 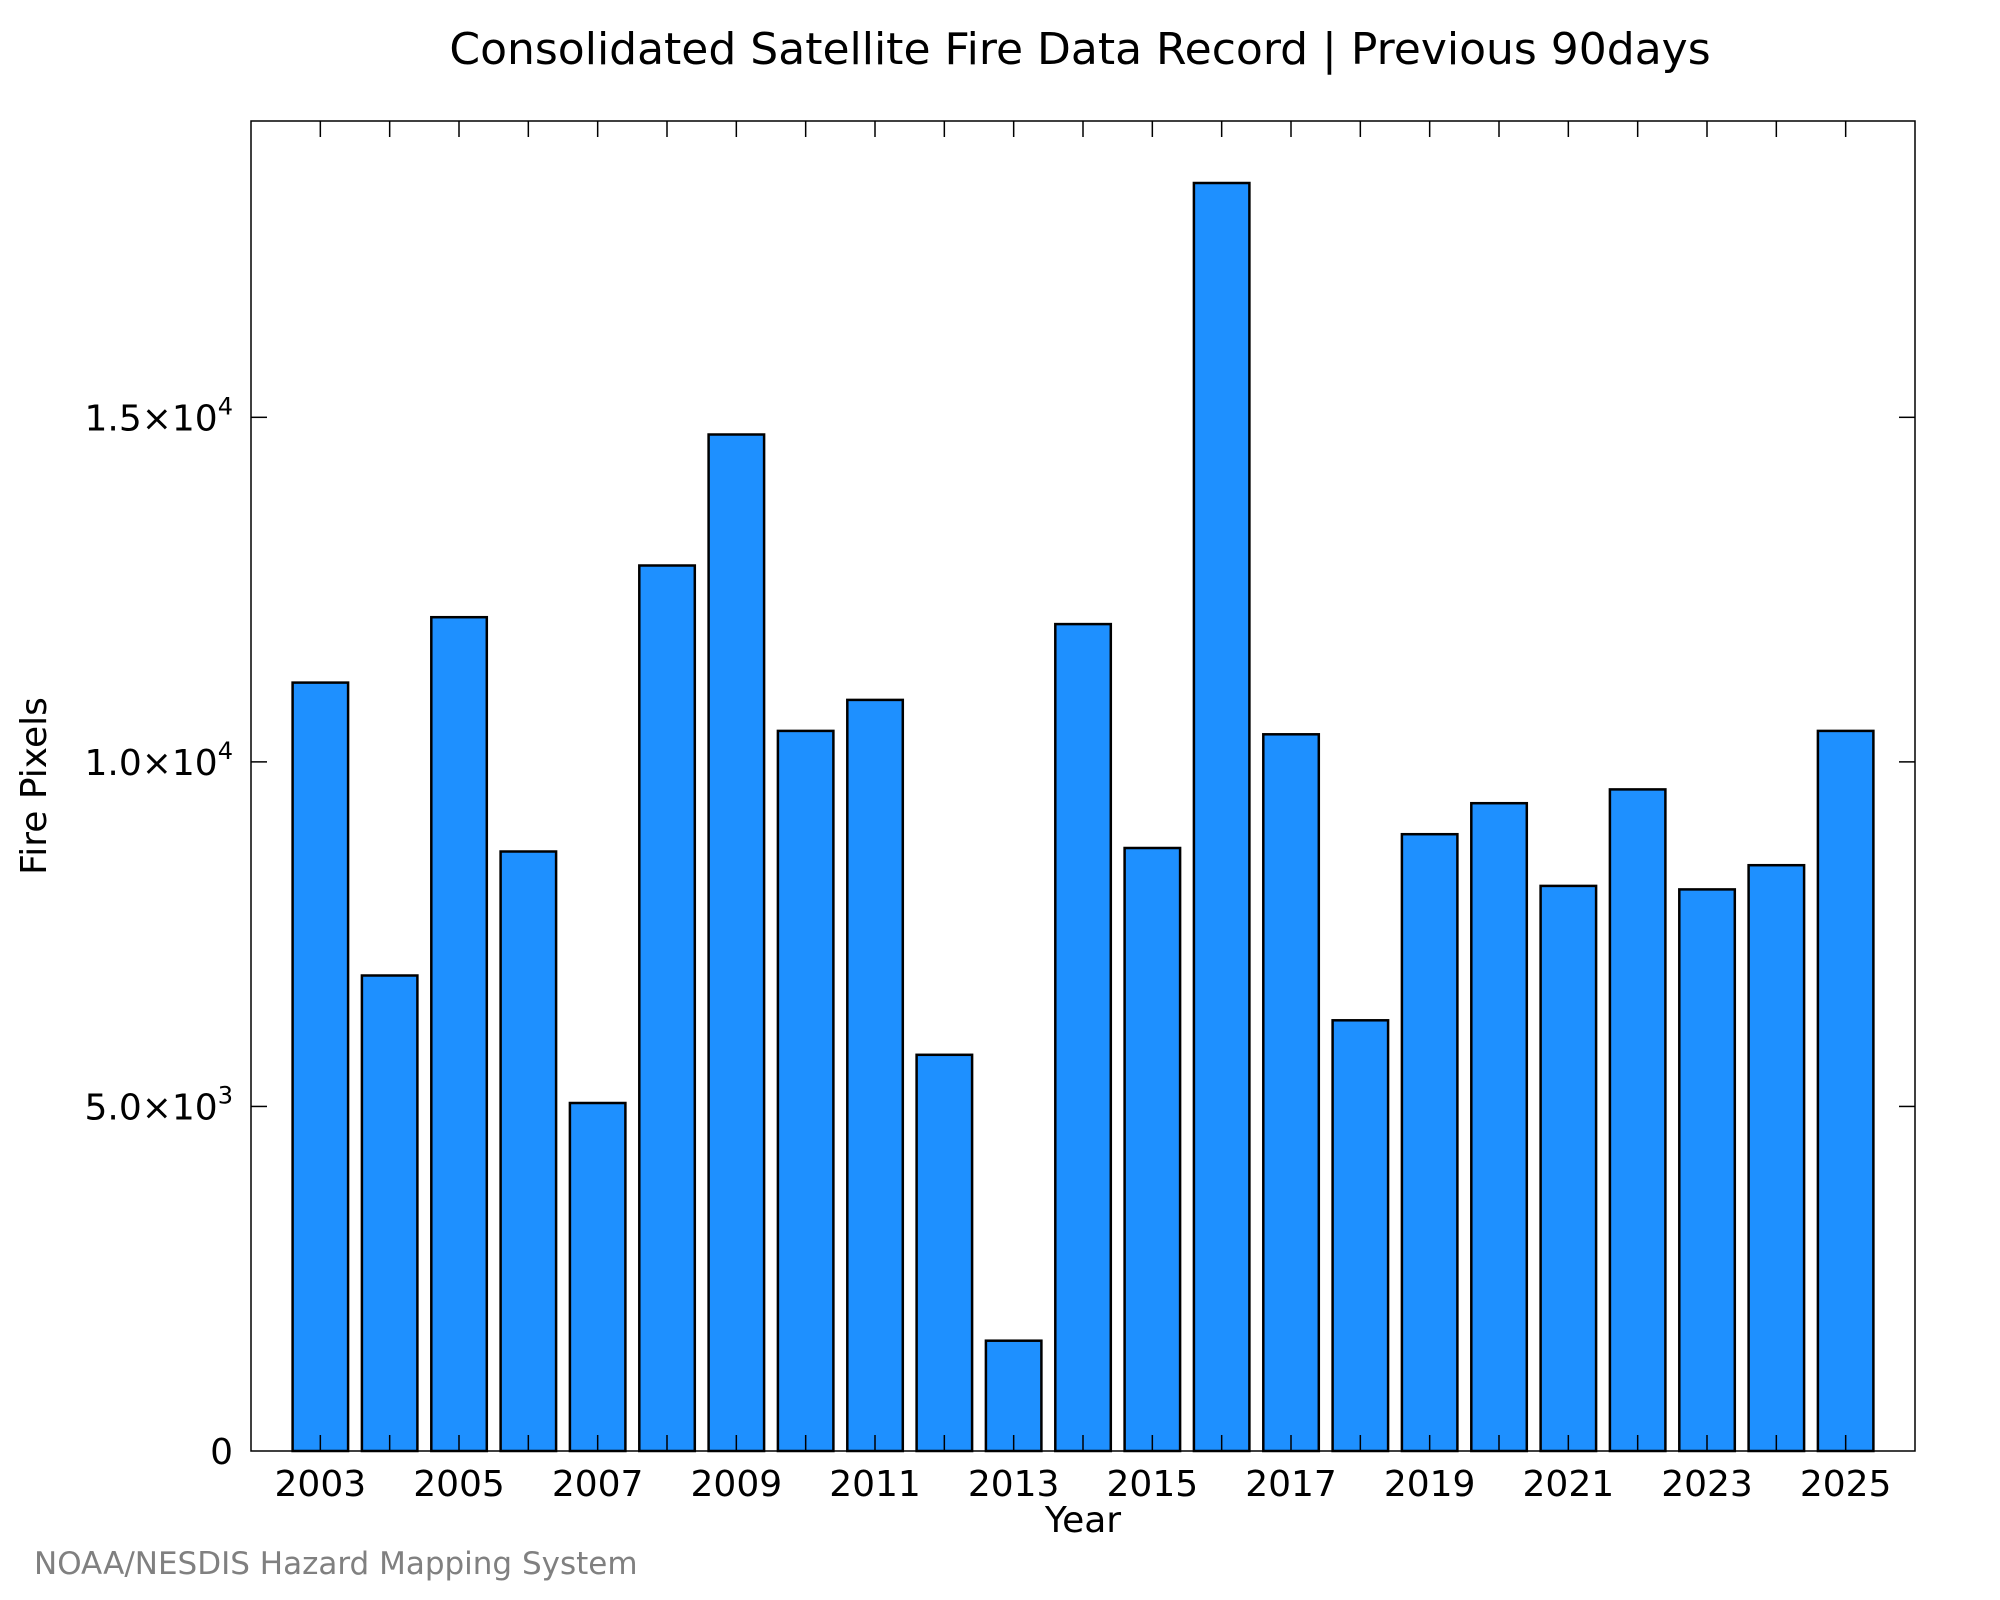 I want to click on x-tick-label-2017: 2017, so click(x=1291, y=1484).